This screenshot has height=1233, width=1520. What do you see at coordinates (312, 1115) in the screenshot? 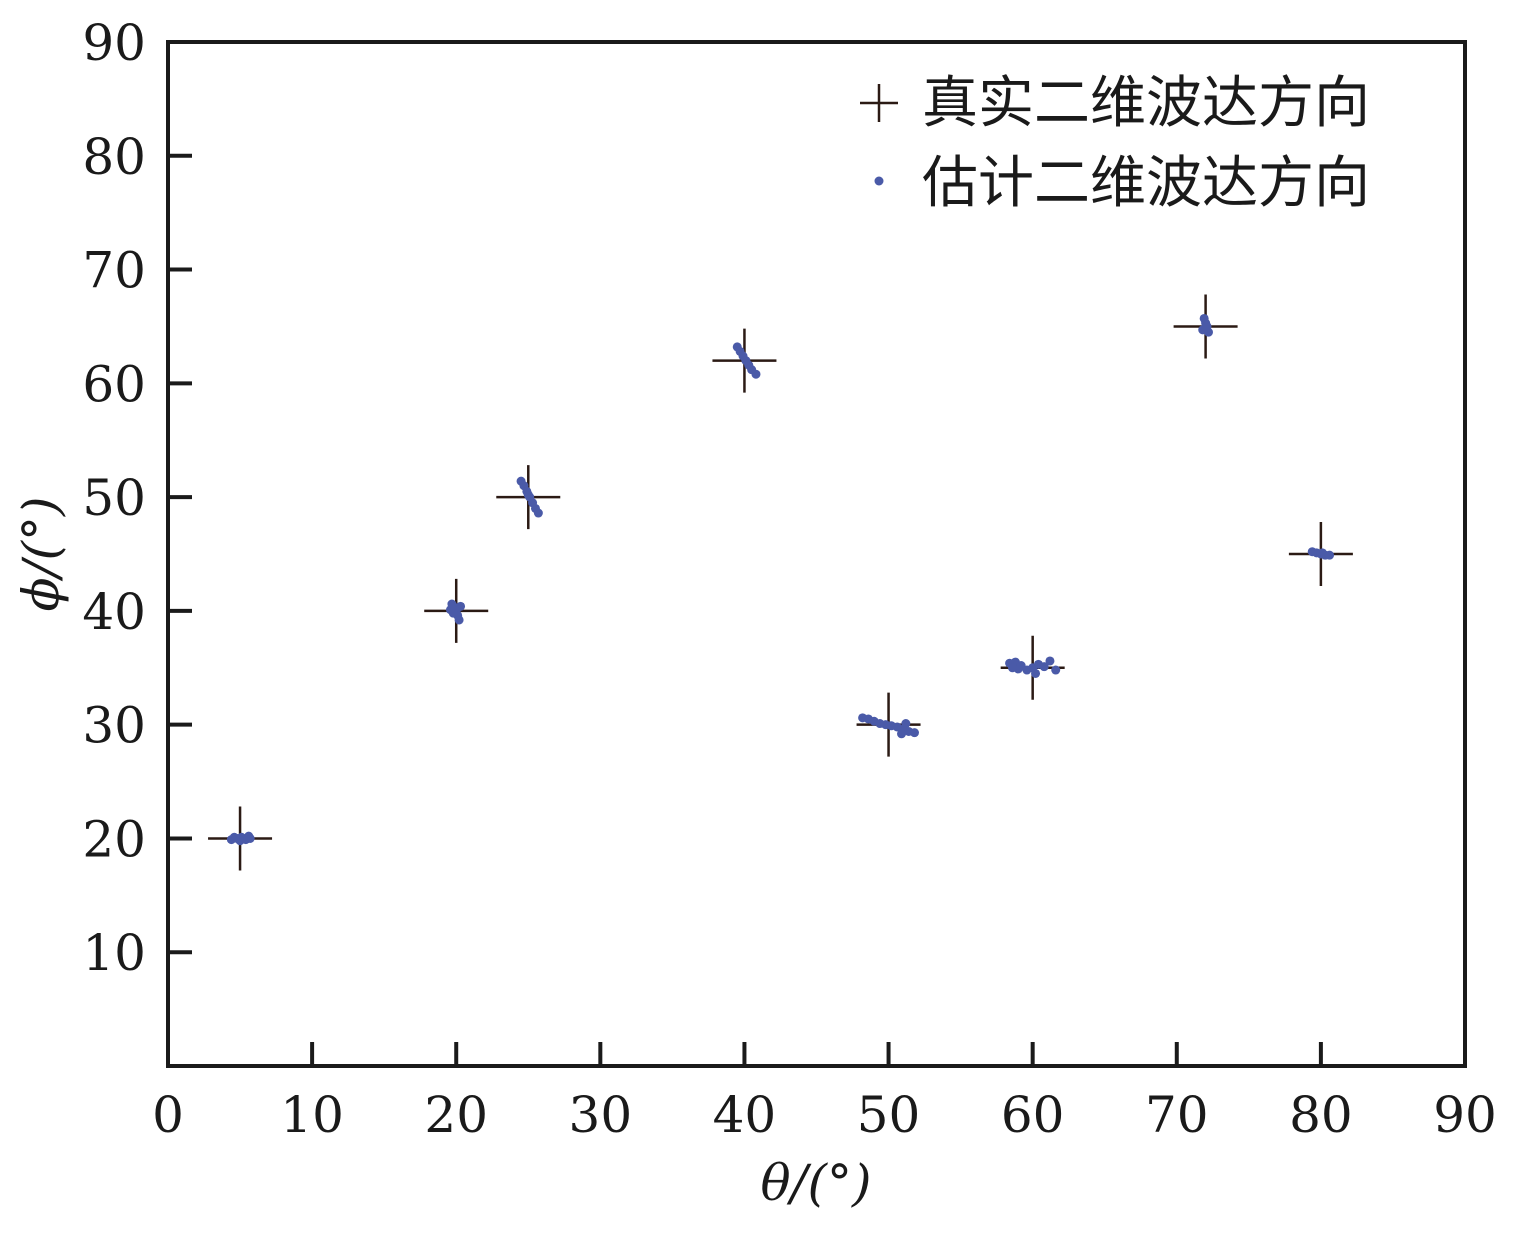
I see `x-tick-label: 10` at bounding box center [312, 1115].